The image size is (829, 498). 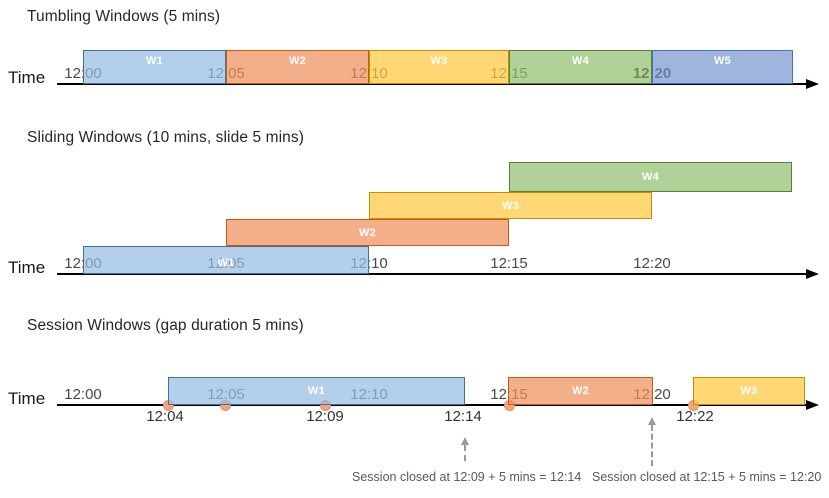 I want to click on session-windows-callout-text: Session closed at 12:15 + 5 mins = 12:20, so click(x=707, y=477).